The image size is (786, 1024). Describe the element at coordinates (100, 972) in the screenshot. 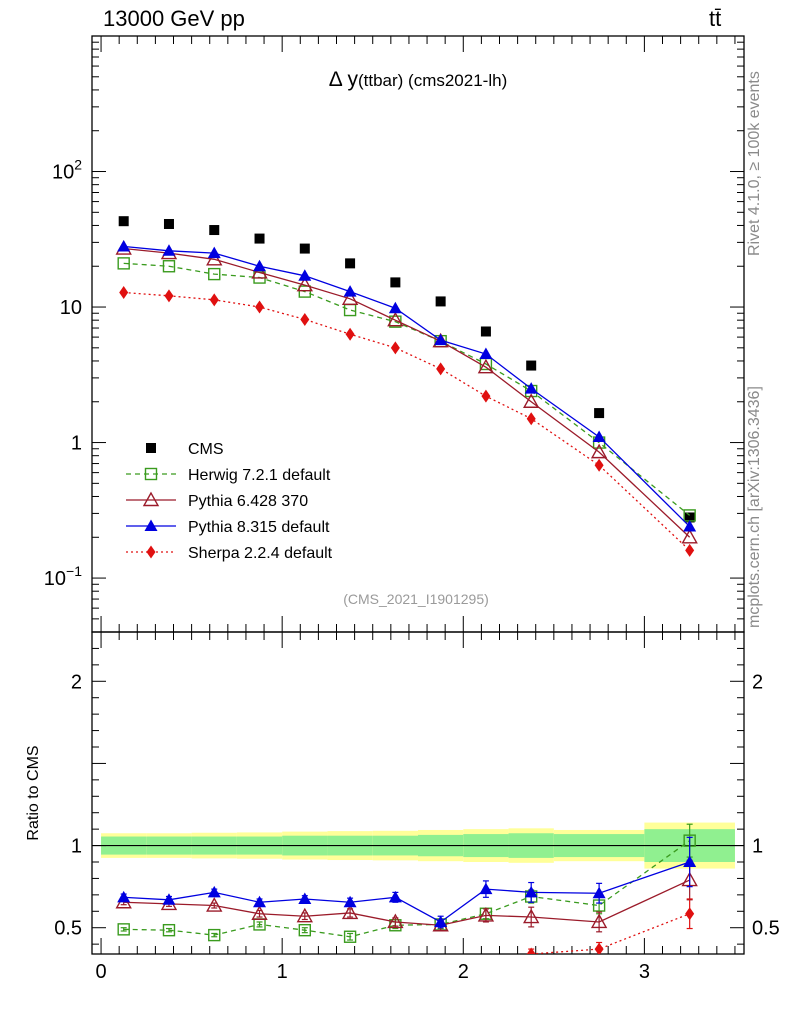

I see `x-tick-label: 0` at that location.